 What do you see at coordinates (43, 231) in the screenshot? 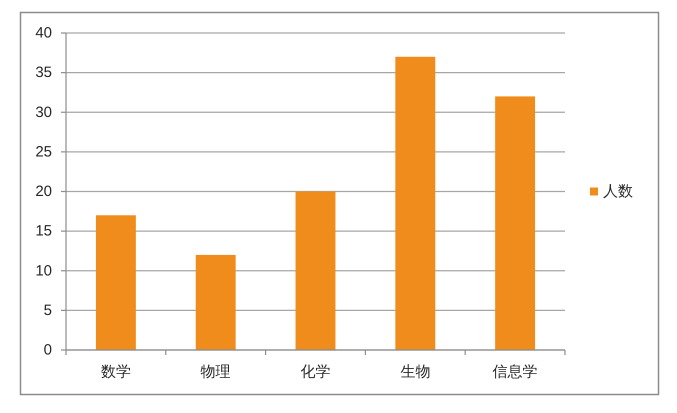
I see `y-tick-label: 15` at bounding box center [43, 231].